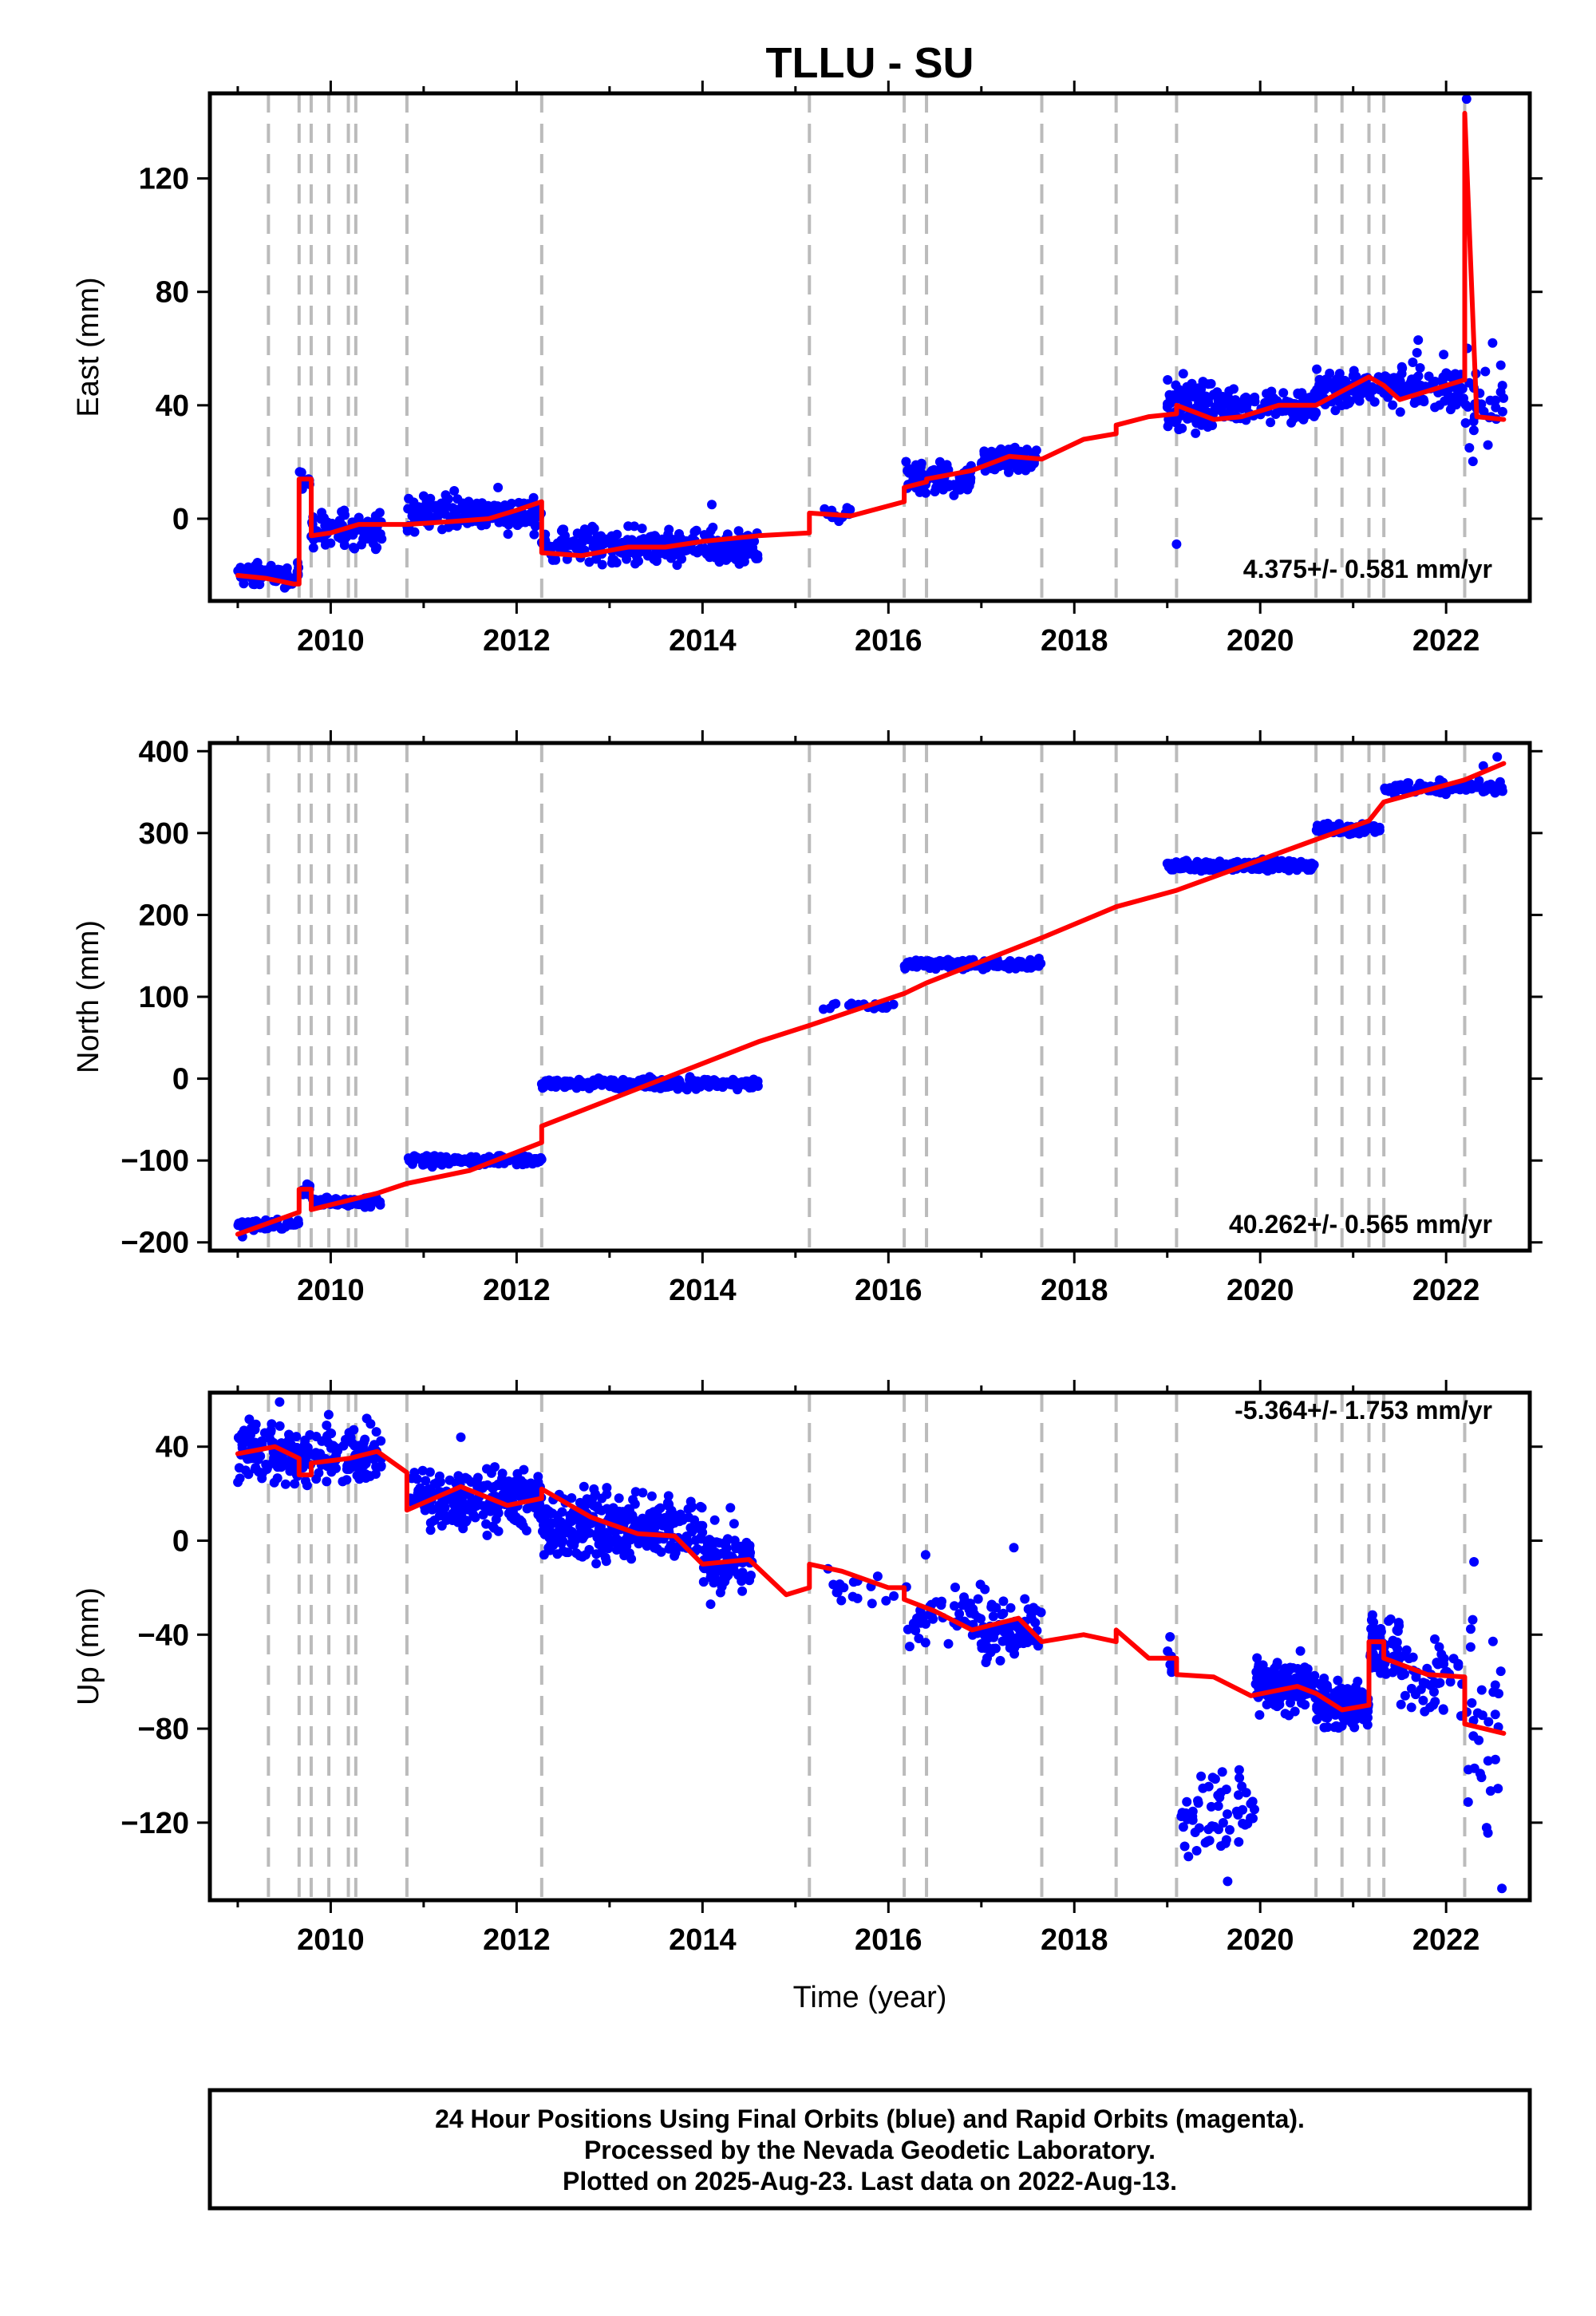  What do you see at coordinates (1074, 641) in the screenshot?
I see `x-tick-label: 2018` at bounding box center [1074, 641].